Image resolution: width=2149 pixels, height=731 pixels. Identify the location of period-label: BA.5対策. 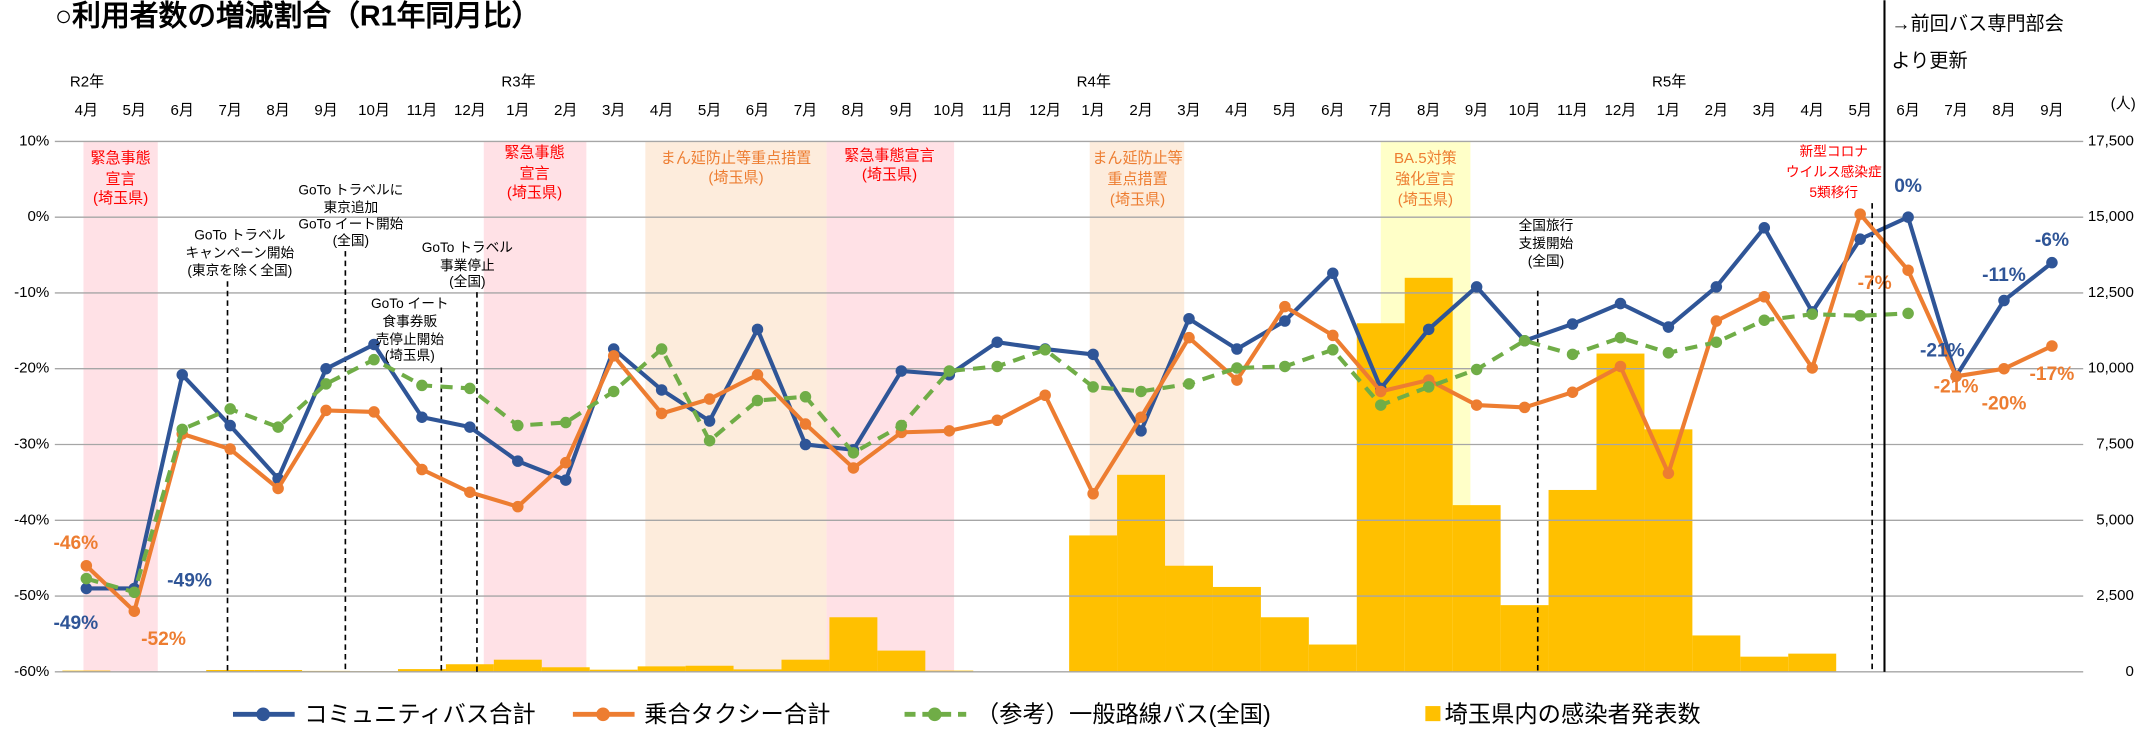
(1425, 158).